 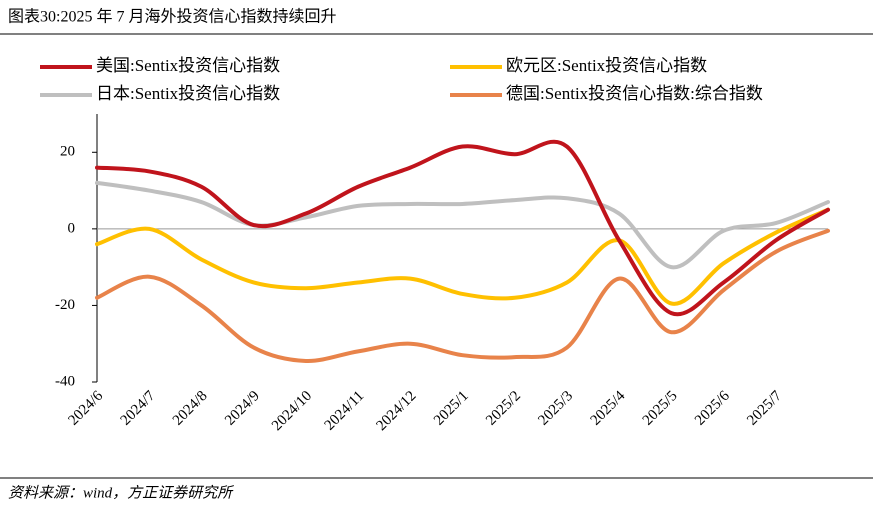 I want to click on x-tick-label: 2024/12, so click(x=396, y=411).